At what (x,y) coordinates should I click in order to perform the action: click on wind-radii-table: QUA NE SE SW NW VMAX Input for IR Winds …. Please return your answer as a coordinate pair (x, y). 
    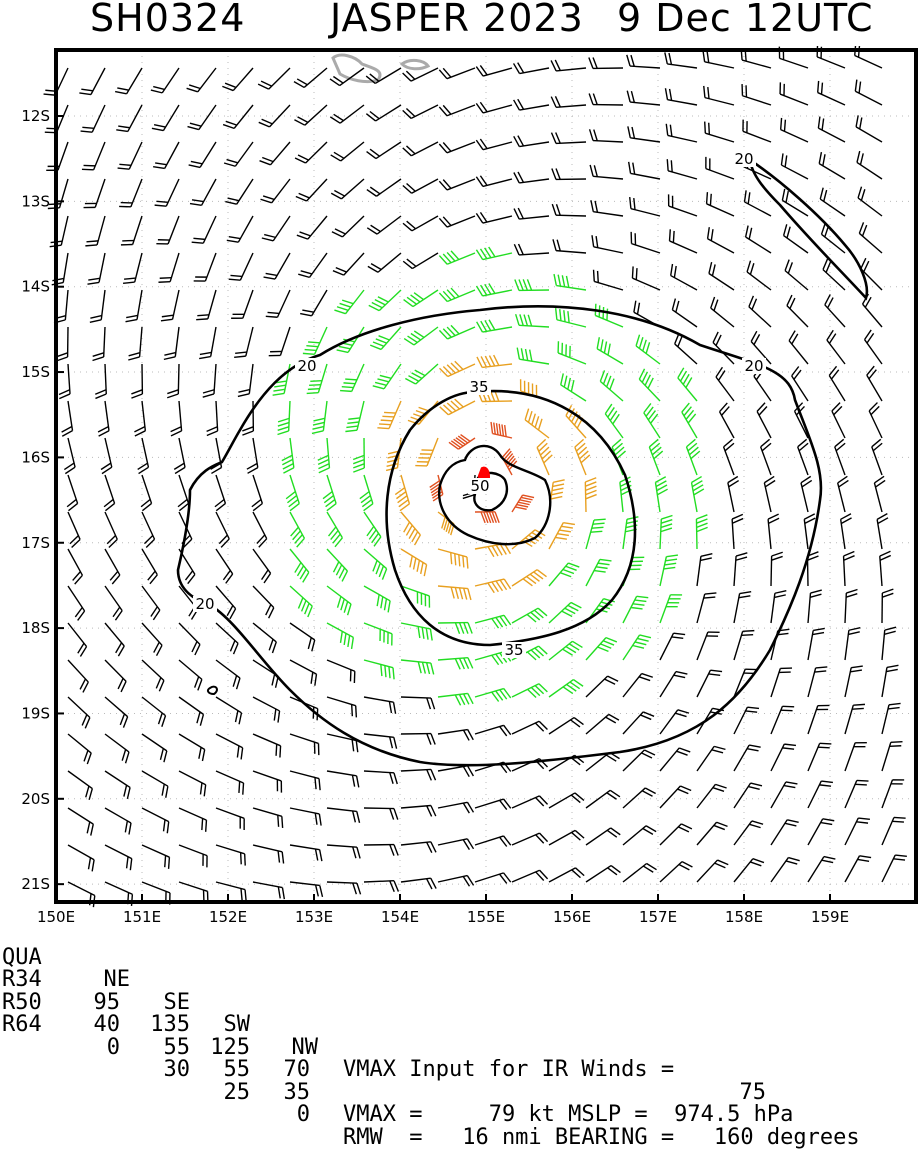
    Looking at the image, I should click on (459, 969).